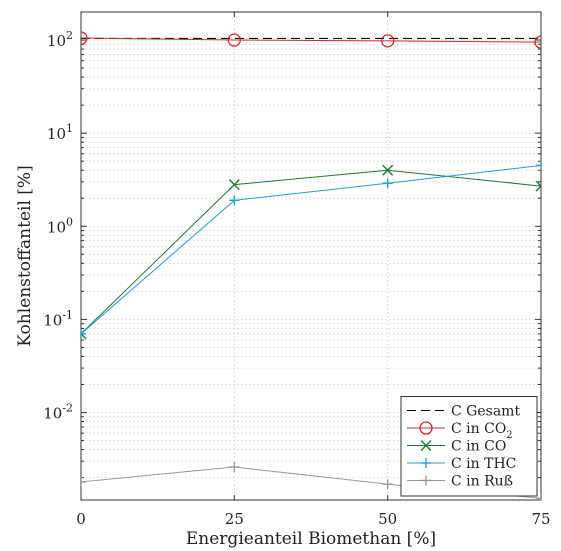  I want to click on legend-item: C in Ruß, so click(460, 482).